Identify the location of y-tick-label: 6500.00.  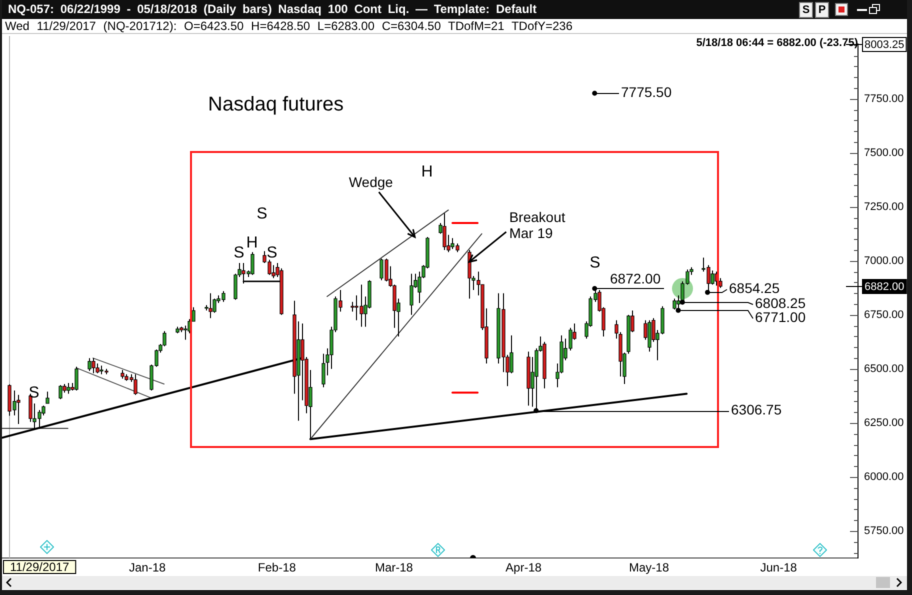
(884, 368).